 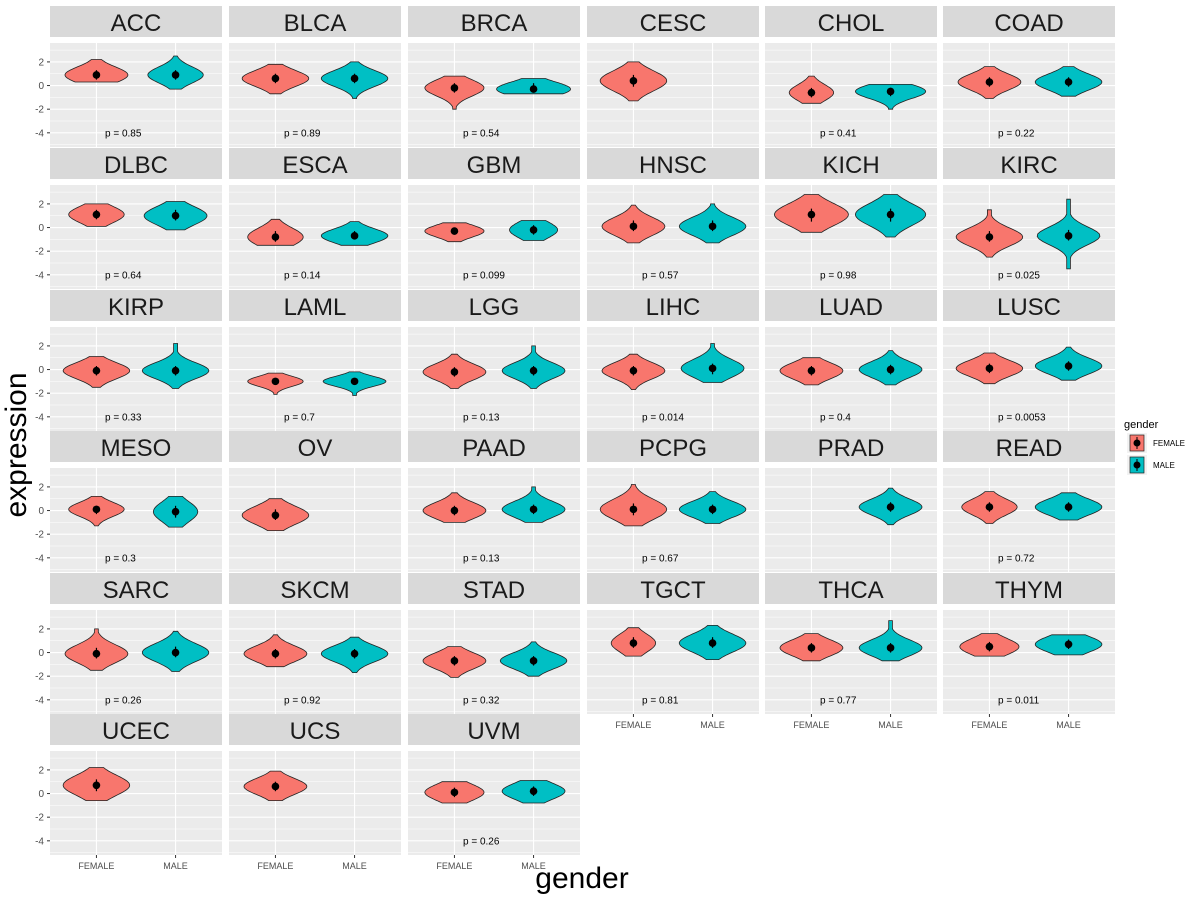 What do you see at coordinates (315, 643) in the screenshot?
I see `panel-skcm: SKCM p = 0.92` at bounding box center [315, 643].